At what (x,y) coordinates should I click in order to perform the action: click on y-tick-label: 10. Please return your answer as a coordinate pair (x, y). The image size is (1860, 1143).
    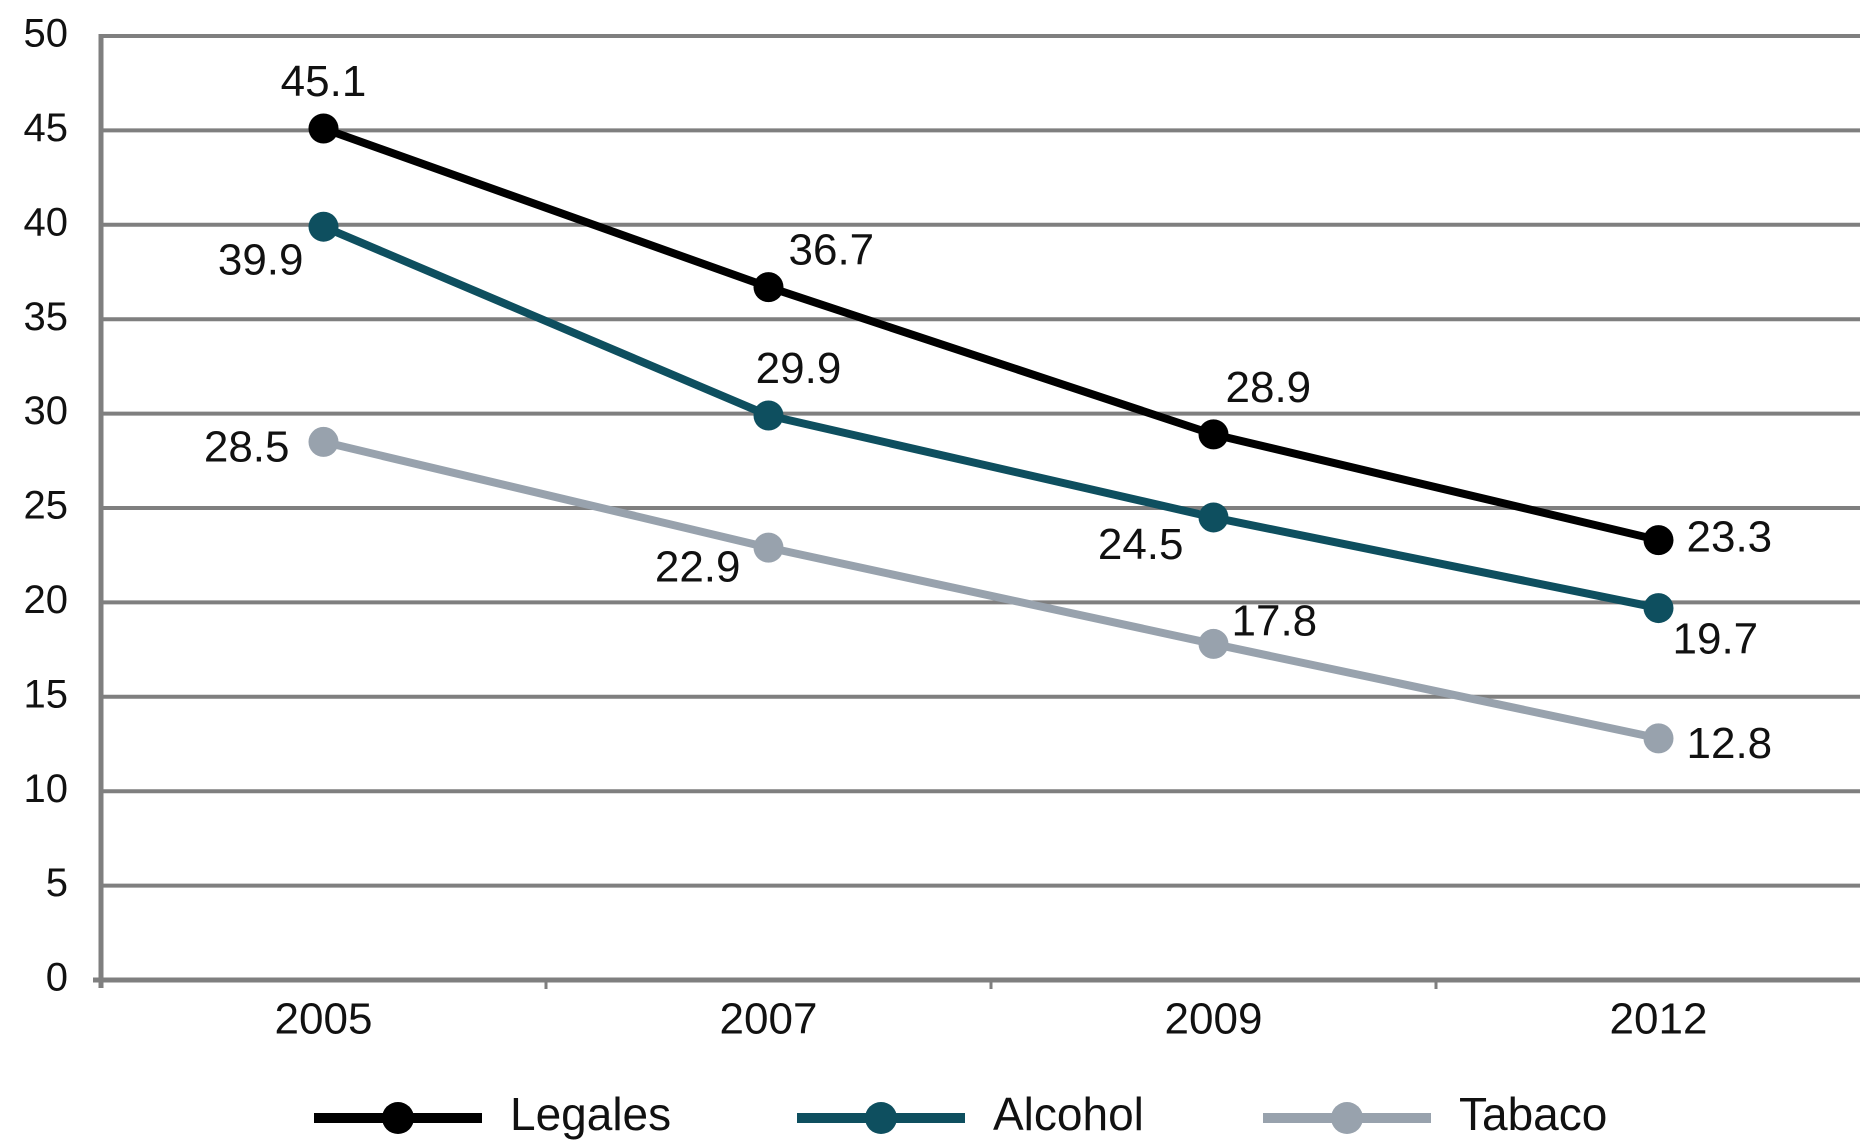
    Looking at the image, I should click on (46, 789).